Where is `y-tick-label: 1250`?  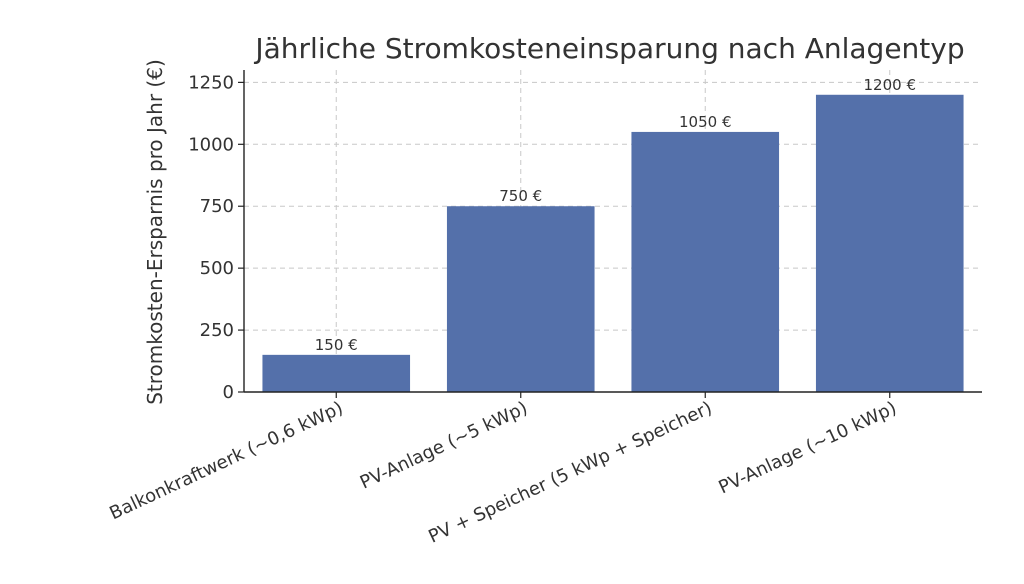 y-tick-label: 1250 is located at coordinates (211, 82).